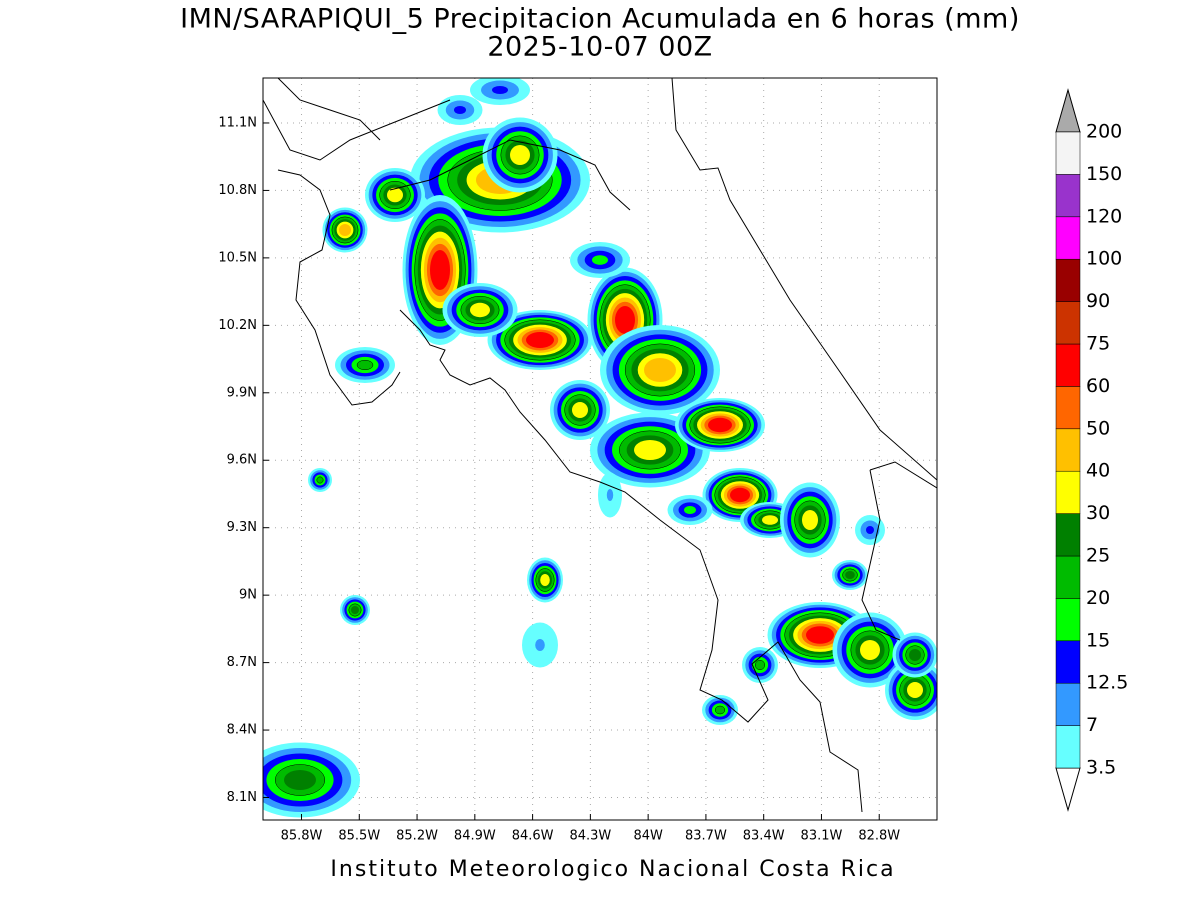 The image size is (1200, 904). Describe the element at coordinates (248, 595) in the screenshot. I see `y-tick-label: 9N` at that location.